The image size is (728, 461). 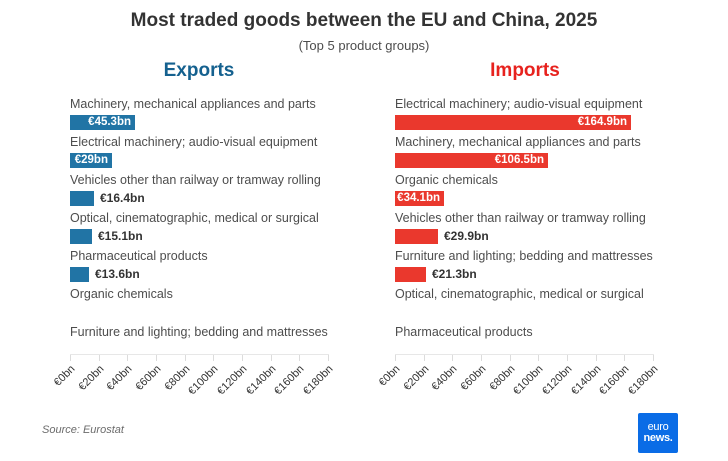 I want to click on bar-track: €29.9bn, so click(x=526, y=236).